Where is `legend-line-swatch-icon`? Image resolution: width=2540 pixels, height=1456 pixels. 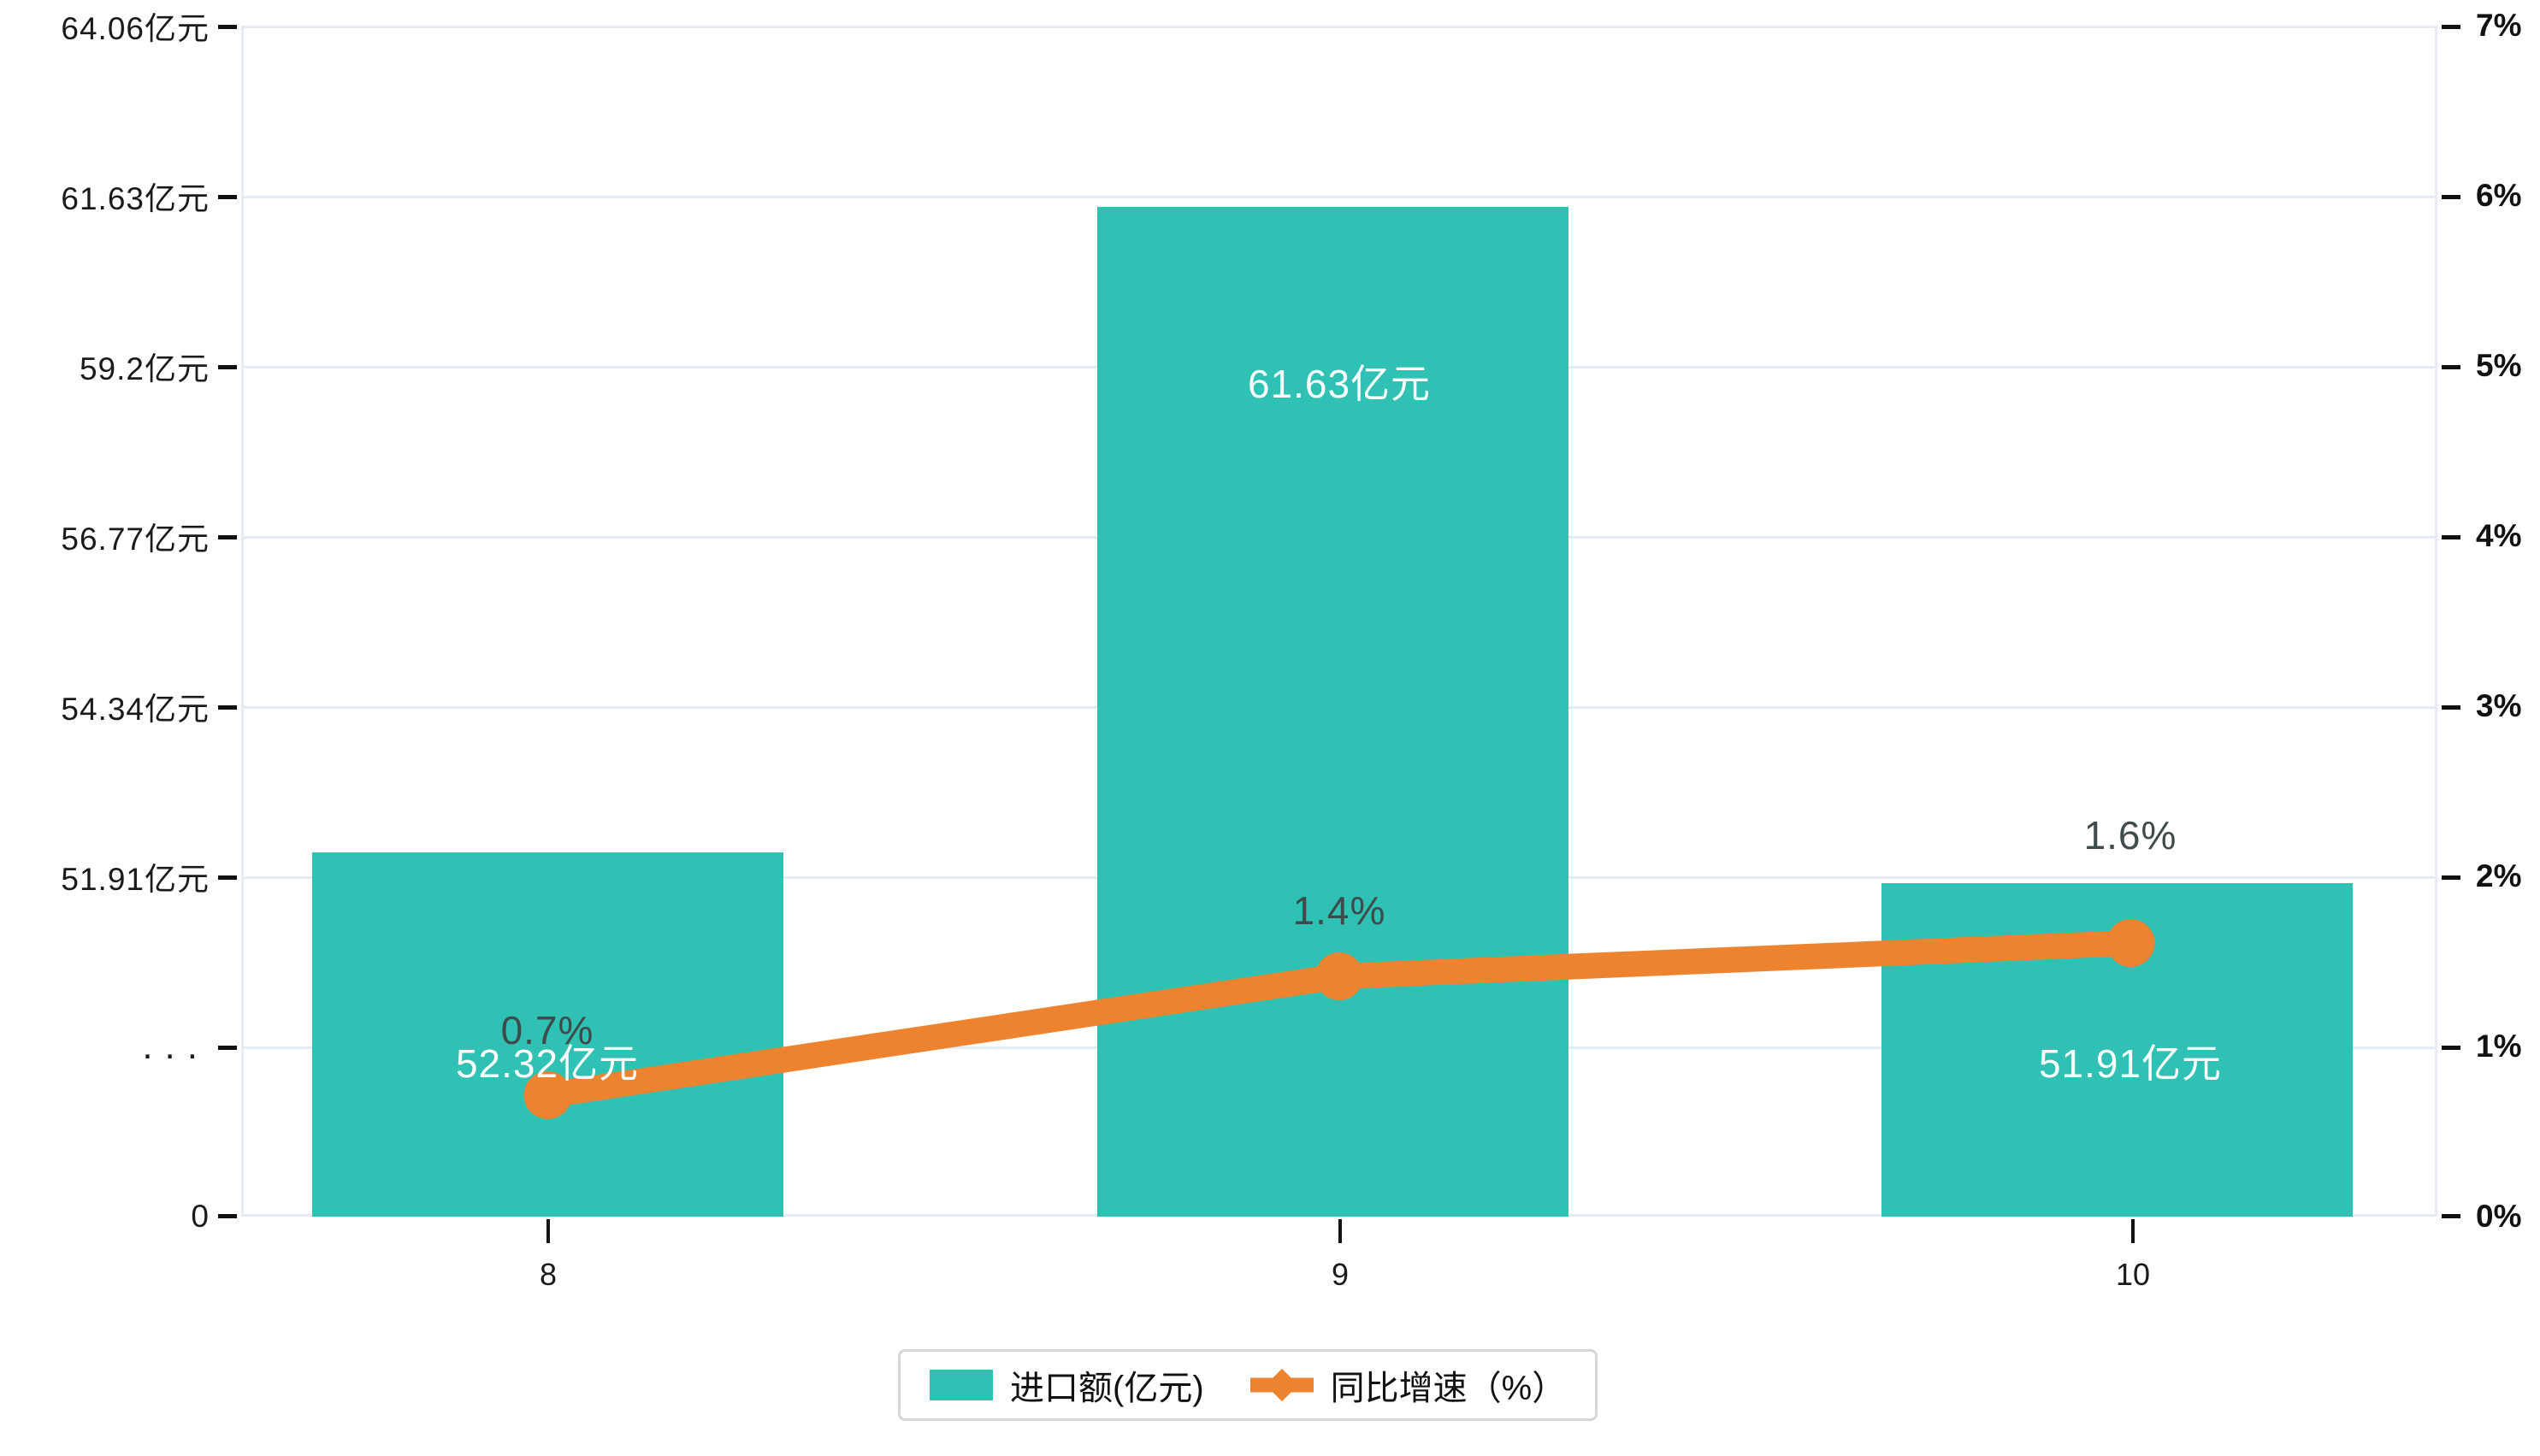 legend-line-swatch-icon is located at coordinates (1281, 1385).